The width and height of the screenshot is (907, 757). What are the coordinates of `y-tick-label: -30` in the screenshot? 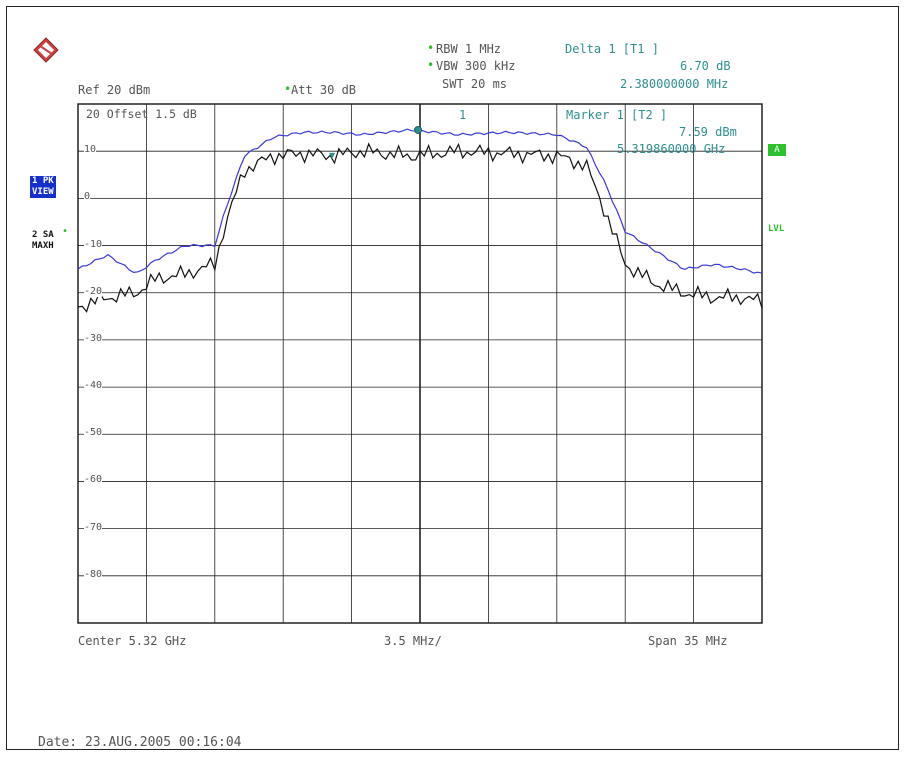 It's located at (93, 338).